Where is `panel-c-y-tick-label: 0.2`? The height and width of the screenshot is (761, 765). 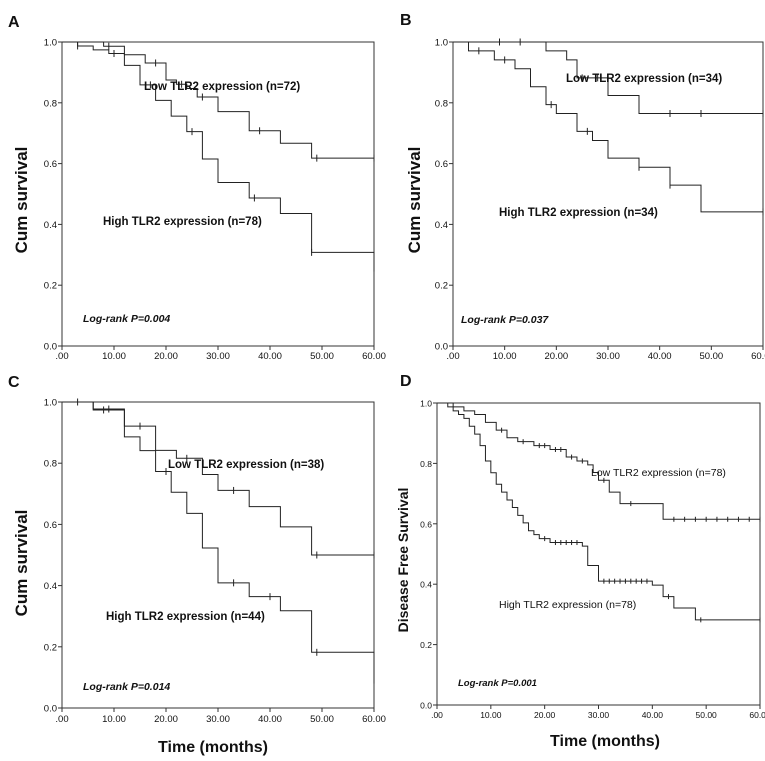
panel-c-y-tick-label: 0.2 is located at coordinates (50, 647).